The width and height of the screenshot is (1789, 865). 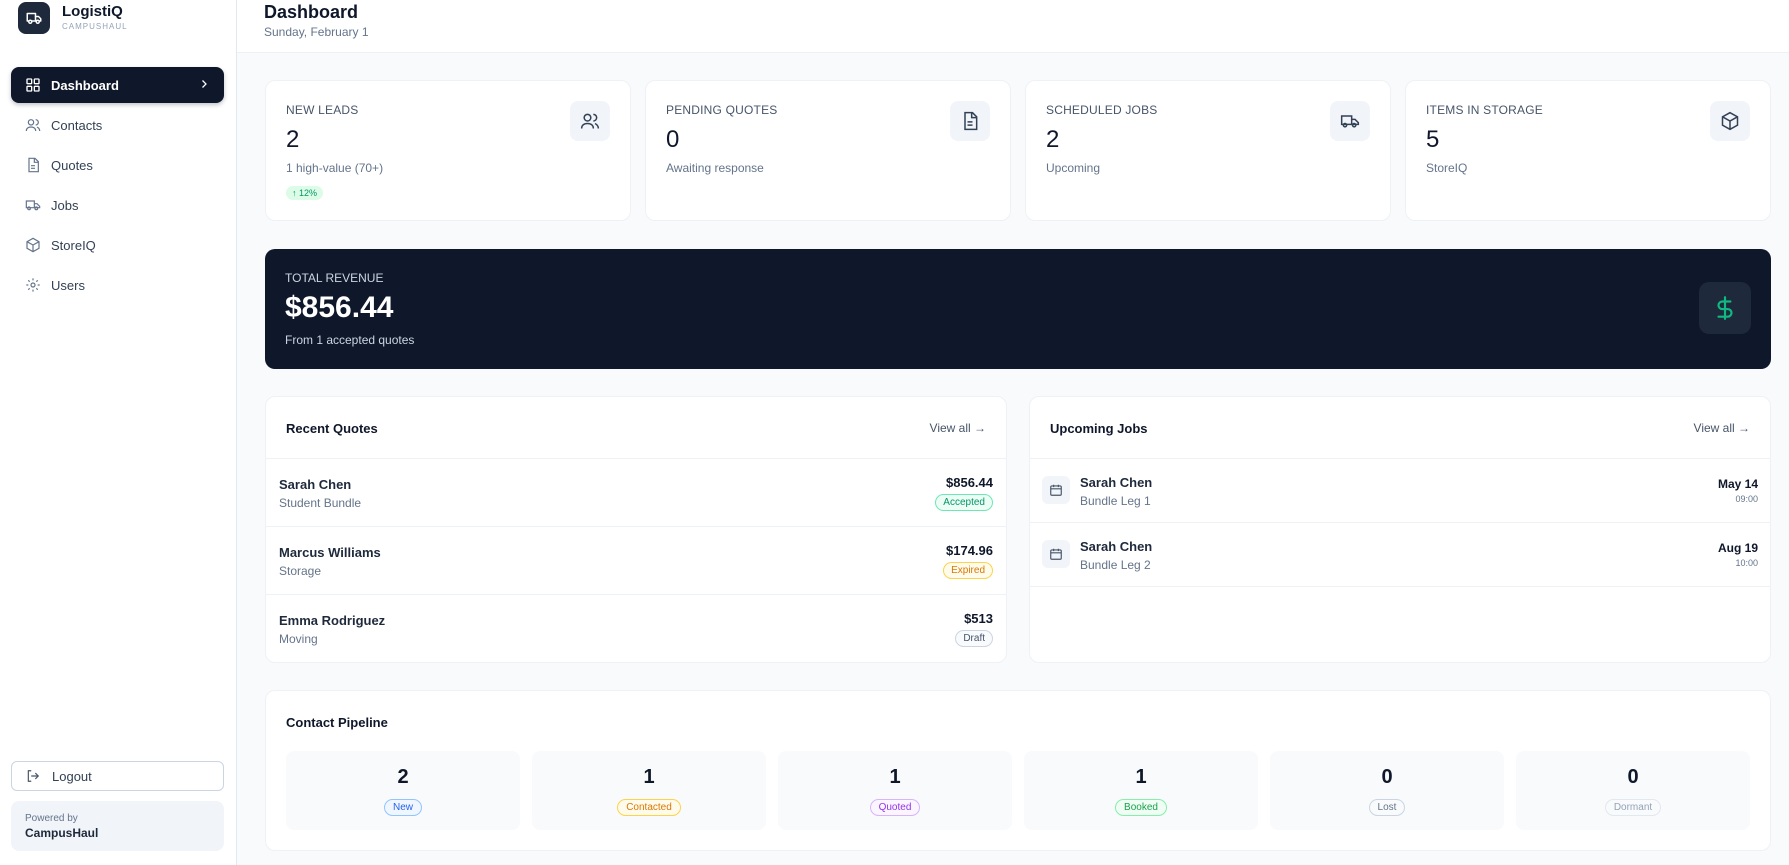 What do you see at coordinates (315, 484) in the screenshot?
I see `quote-contact-name: Sarah Chen` at bounding box center [315, 484].